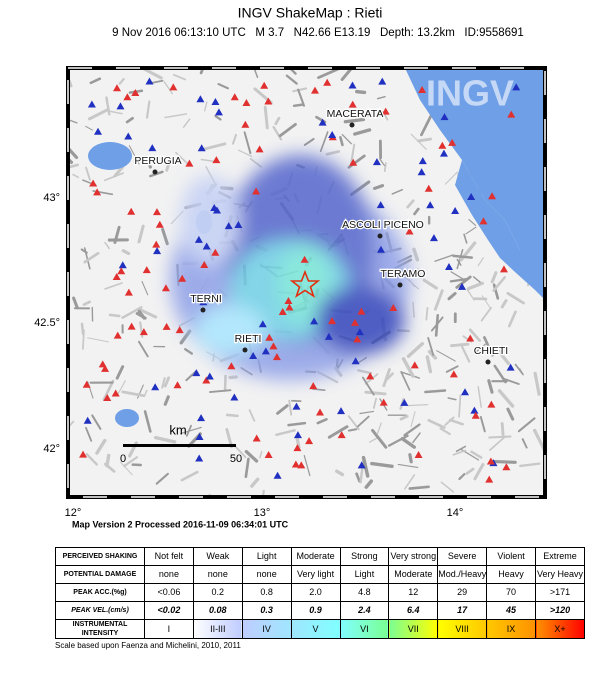 The height and width of the screenshot is (675, 595). Describe the element at coordinates (169, 610) in the screenshot. I see `legend-cell: <0.02` at that location.